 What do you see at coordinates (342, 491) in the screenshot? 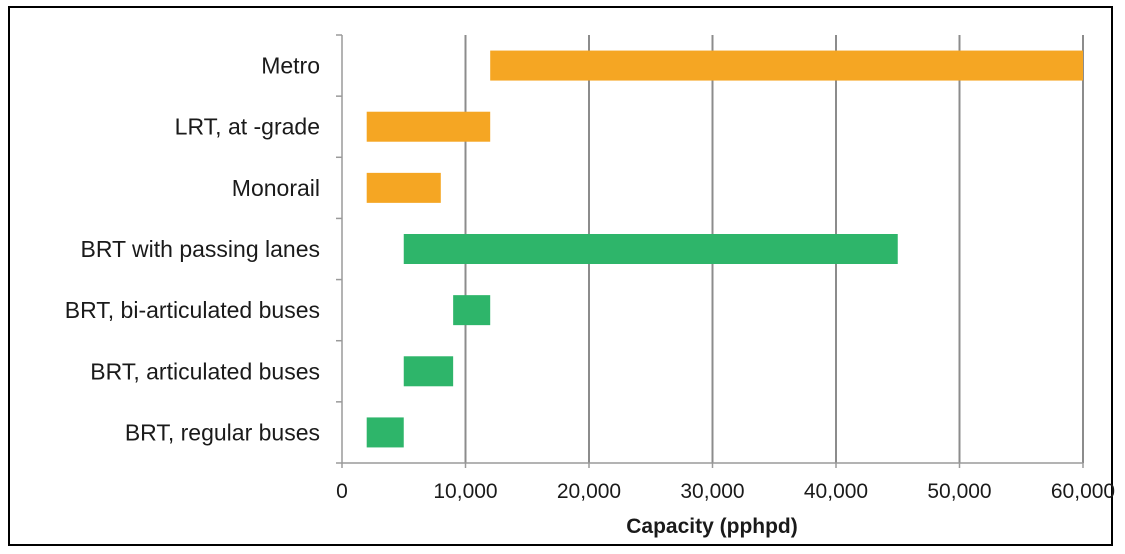
I see `x-tick-label: 0` at bounding box center [342, 491].